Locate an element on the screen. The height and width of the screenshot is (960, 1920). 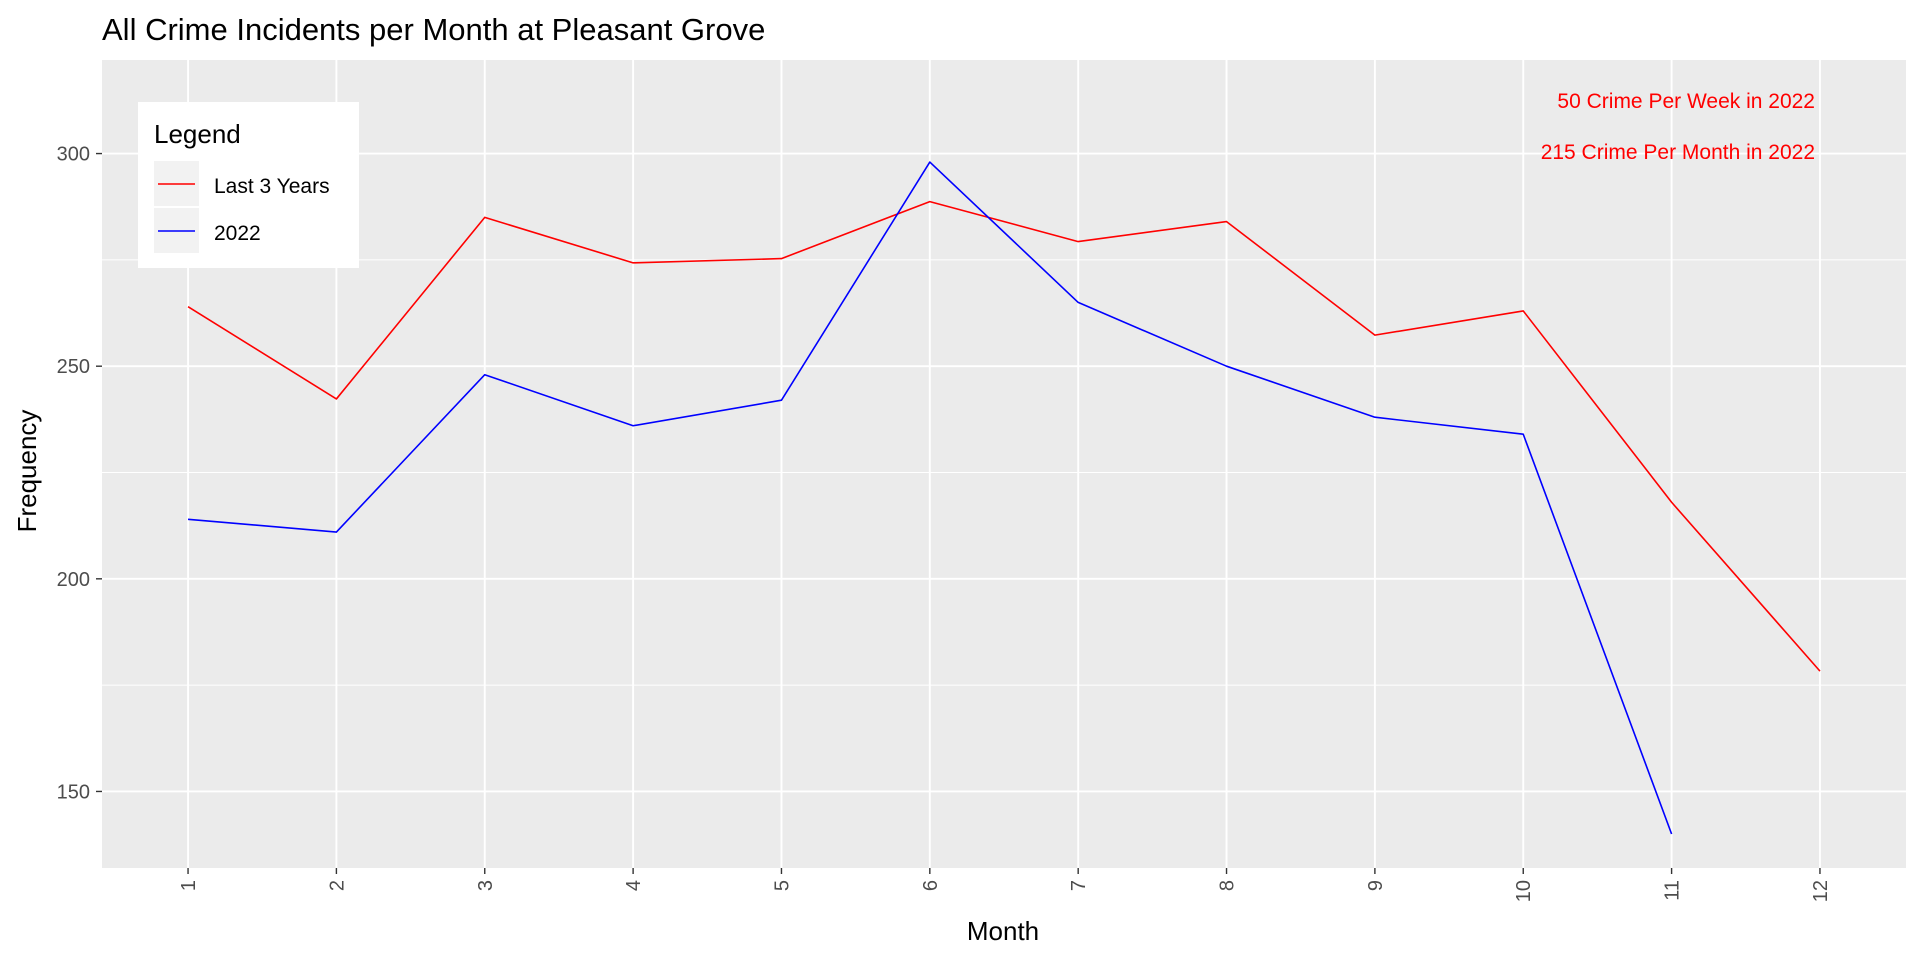
x-axis: 1 2 3 4 5 6 7 8 9 10 11 12 is located at coordinates (1005, 885).